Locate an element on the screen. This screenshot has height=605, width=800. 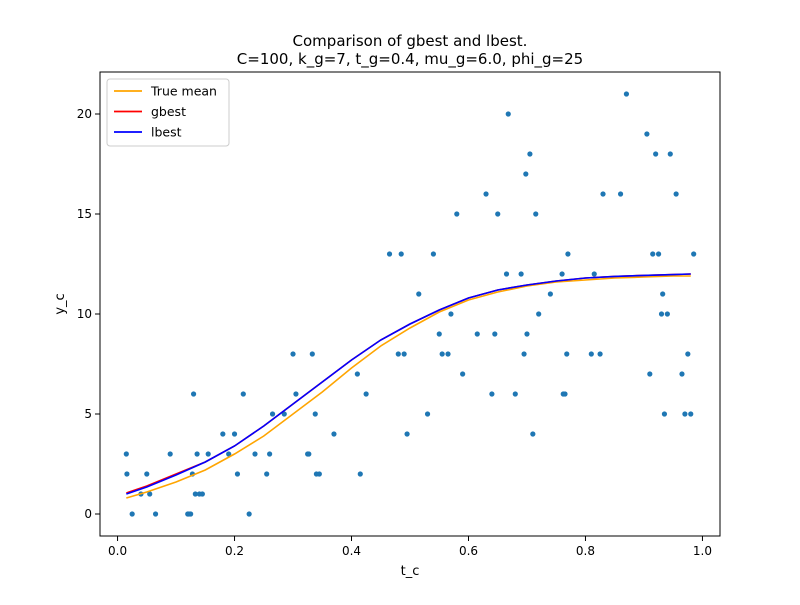
y-axis: 0 5 10 15 20 is located at coordinates (88, 314).